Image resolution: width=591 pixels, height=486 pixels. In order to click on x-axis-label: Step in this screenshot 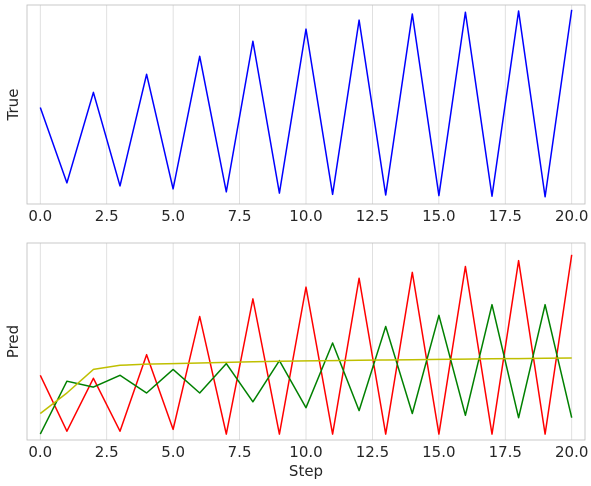, I will do `click(306, 471)`.